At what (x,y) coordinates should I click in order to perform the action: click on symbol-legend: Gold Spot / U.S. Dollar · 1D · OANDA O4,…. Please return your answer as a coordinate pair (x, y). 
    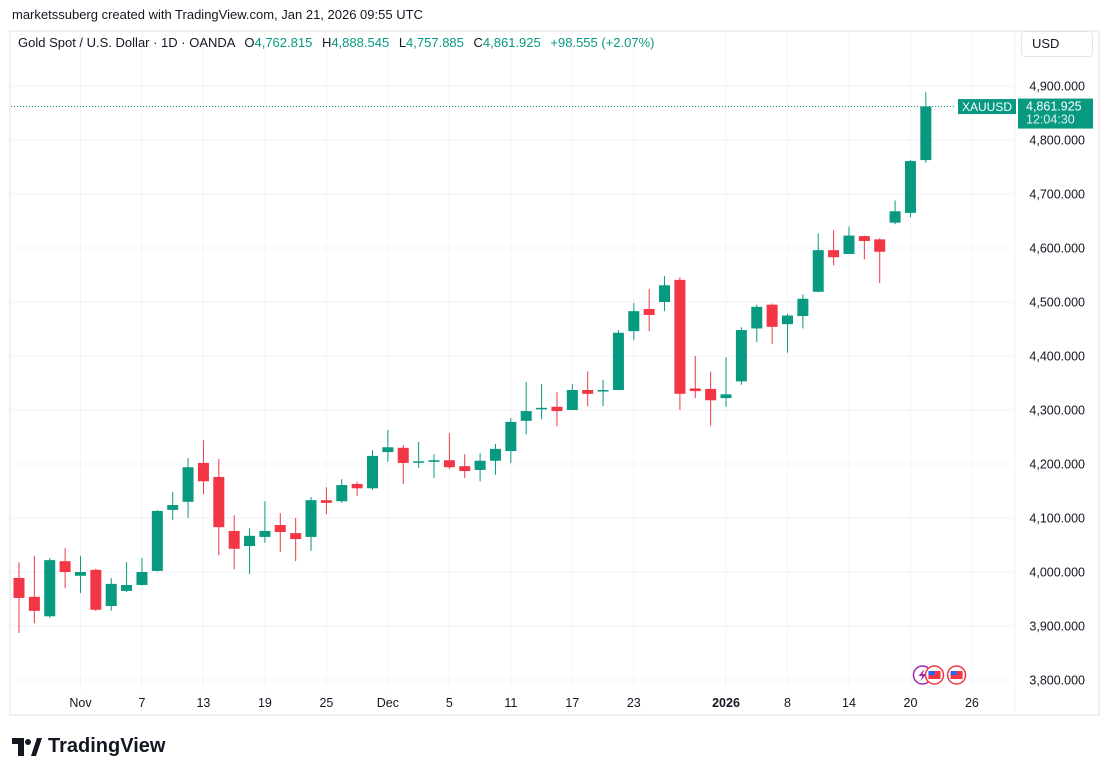
    Looking at the image, I should click on (336, 42).